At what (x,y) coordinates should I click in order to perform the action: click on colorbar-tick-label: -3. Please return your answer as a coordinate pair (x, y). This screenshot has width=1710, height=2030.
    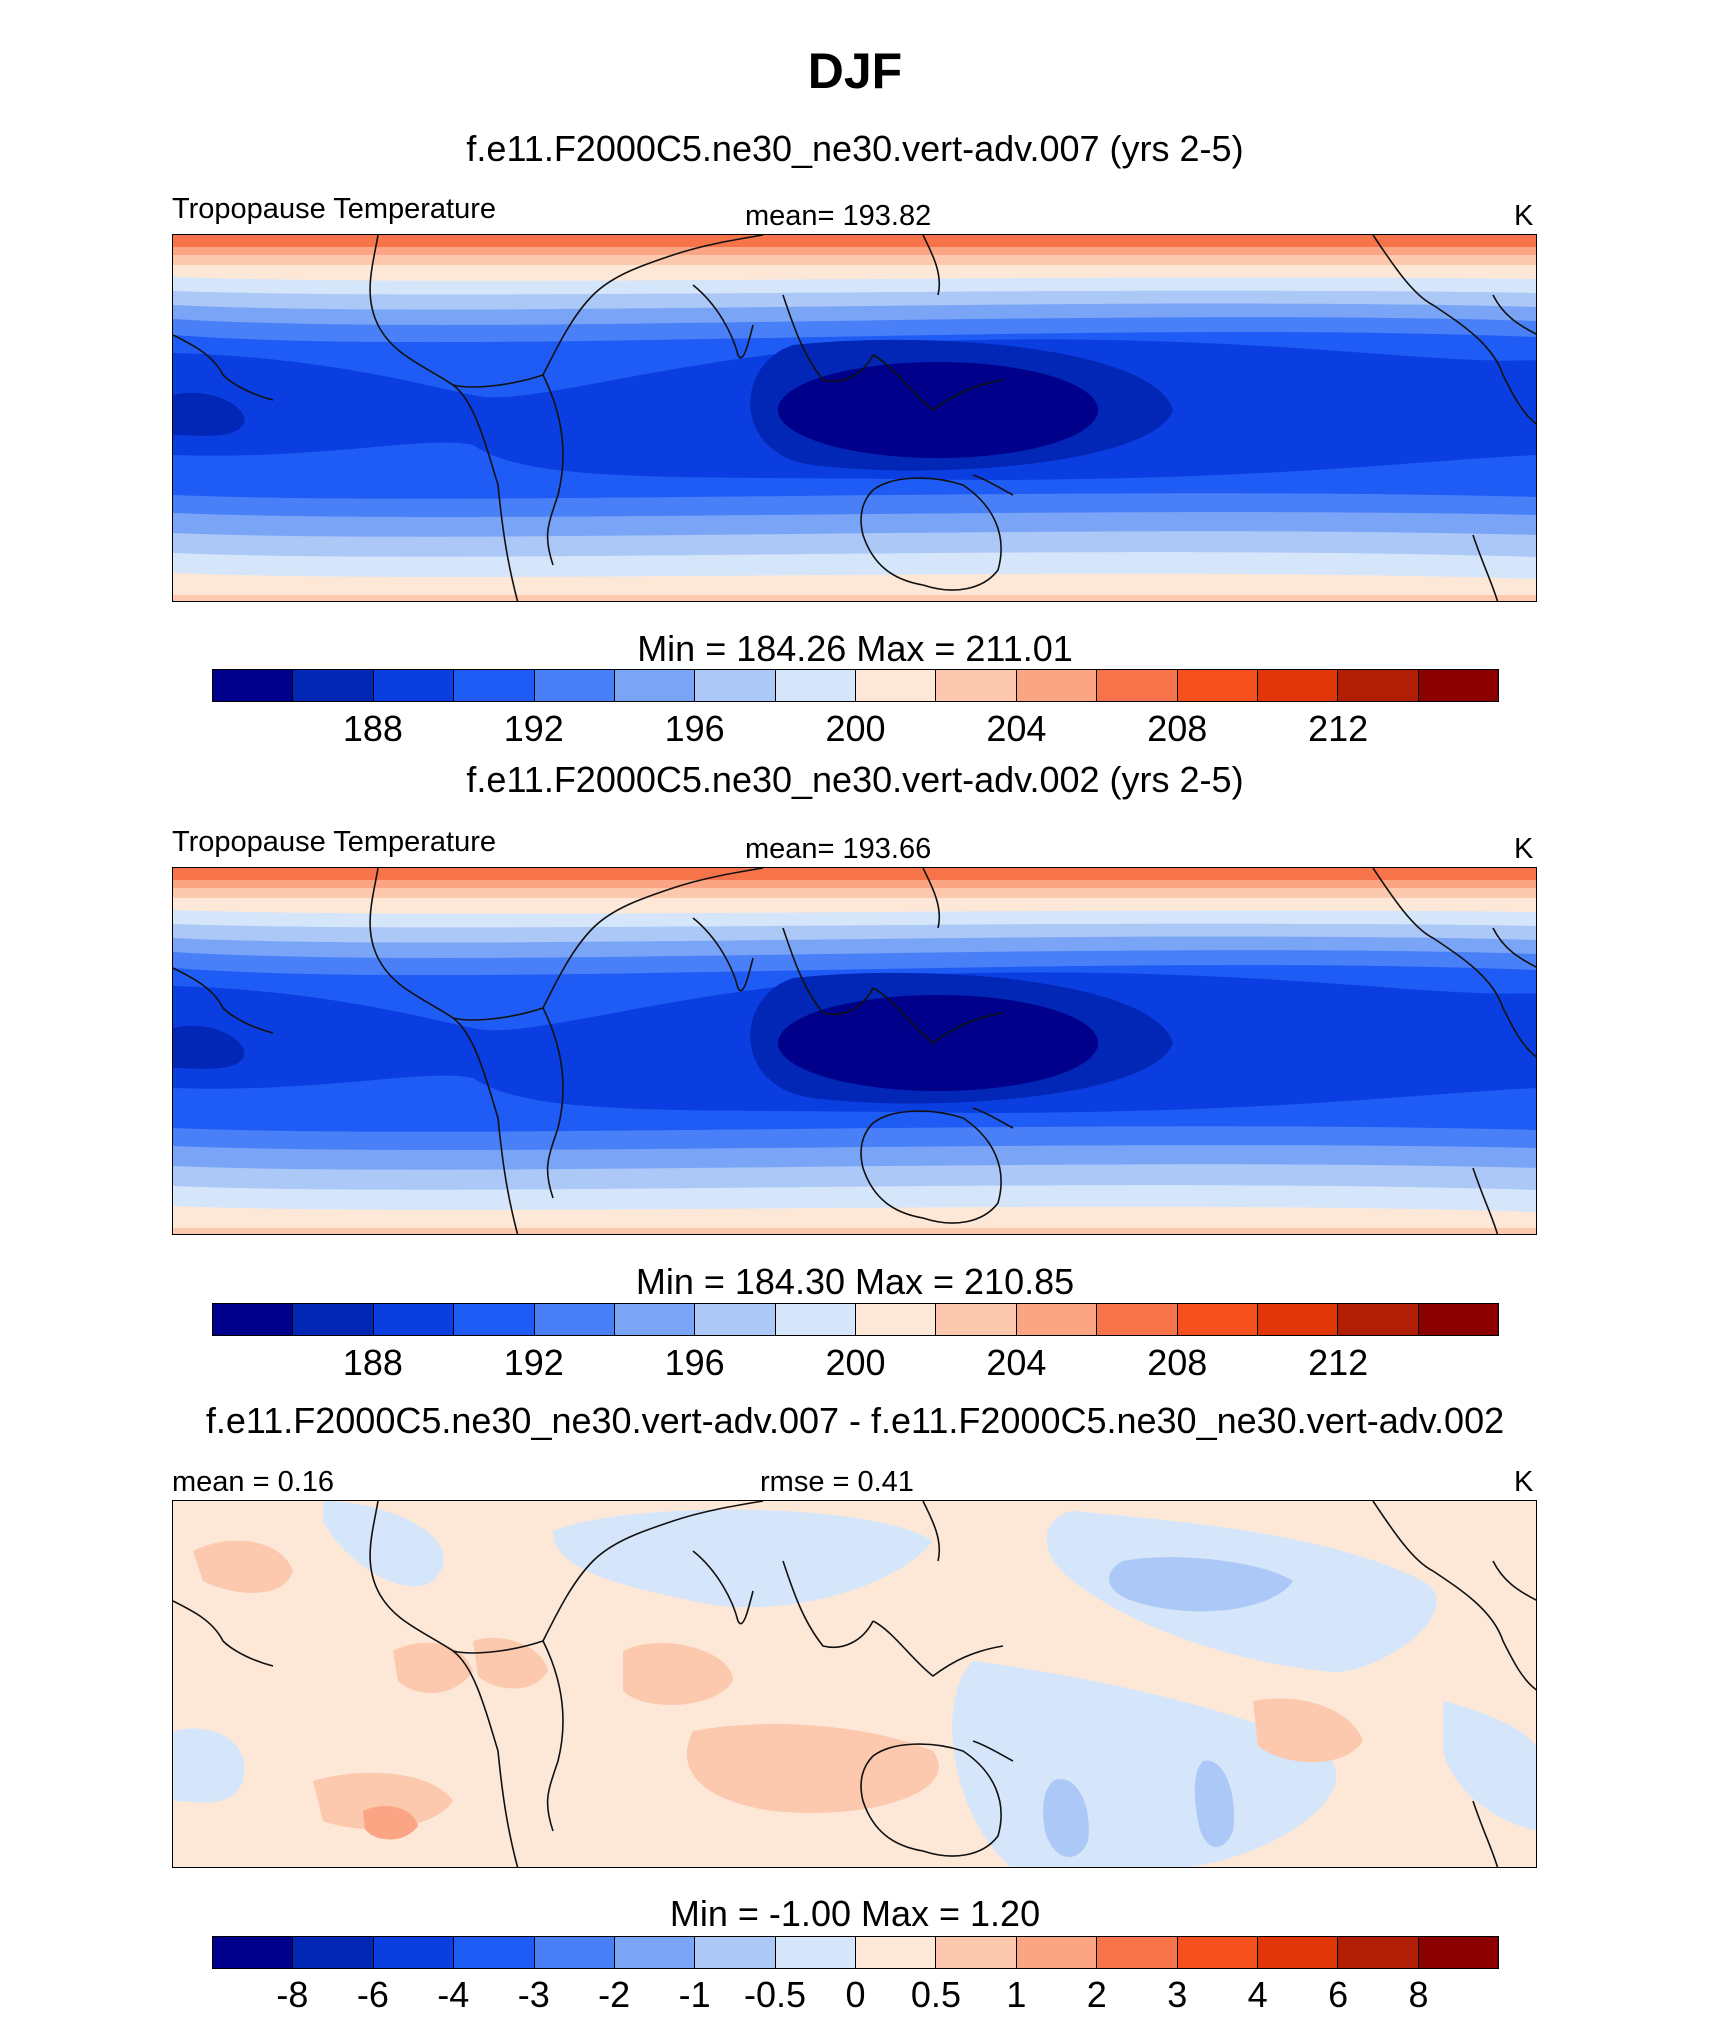
    Looking at the image, I should click on (533, 1994).